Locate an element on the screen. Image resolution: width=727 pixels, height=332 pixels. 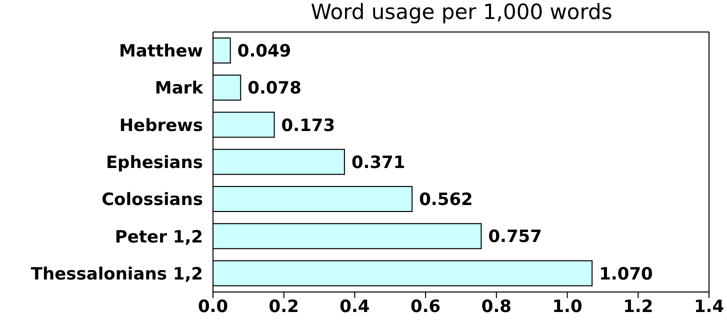
data-label: 0.049 is located at coordinates (264, 51).